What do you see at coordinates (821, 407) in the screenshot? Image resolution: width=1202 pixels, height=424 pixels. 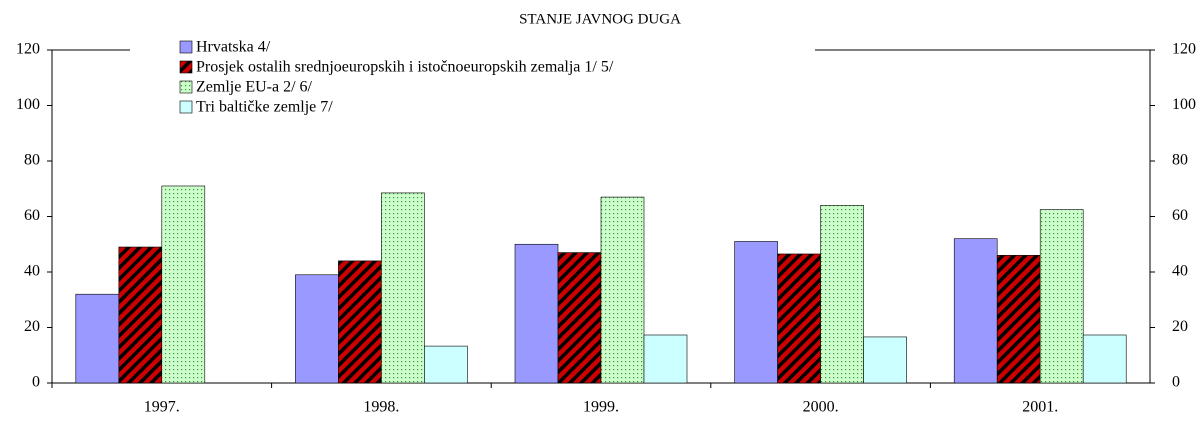 I see `x-tick-label: 2000.` at bounding box center [821, 407].